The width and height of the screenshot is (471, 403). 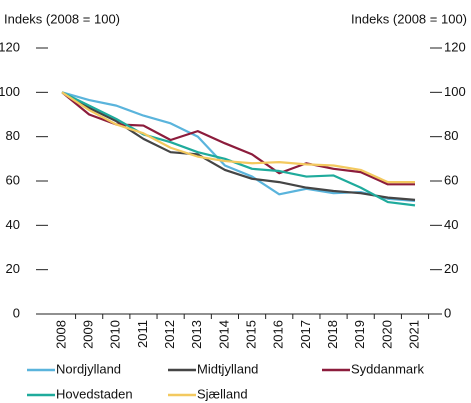 I want to click on legend-label: Midtjylland, so click(x=227, y=368).